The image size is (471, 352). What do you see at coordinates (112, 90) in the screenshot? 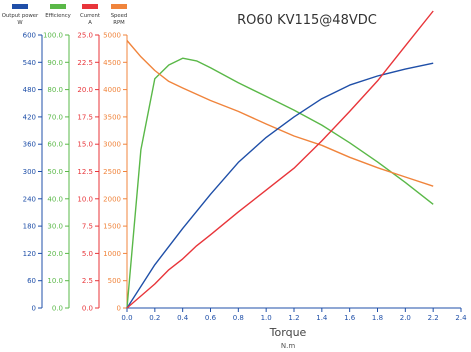
I see `y-tick-label-spd: 4000` at bounding box center [112, 90].